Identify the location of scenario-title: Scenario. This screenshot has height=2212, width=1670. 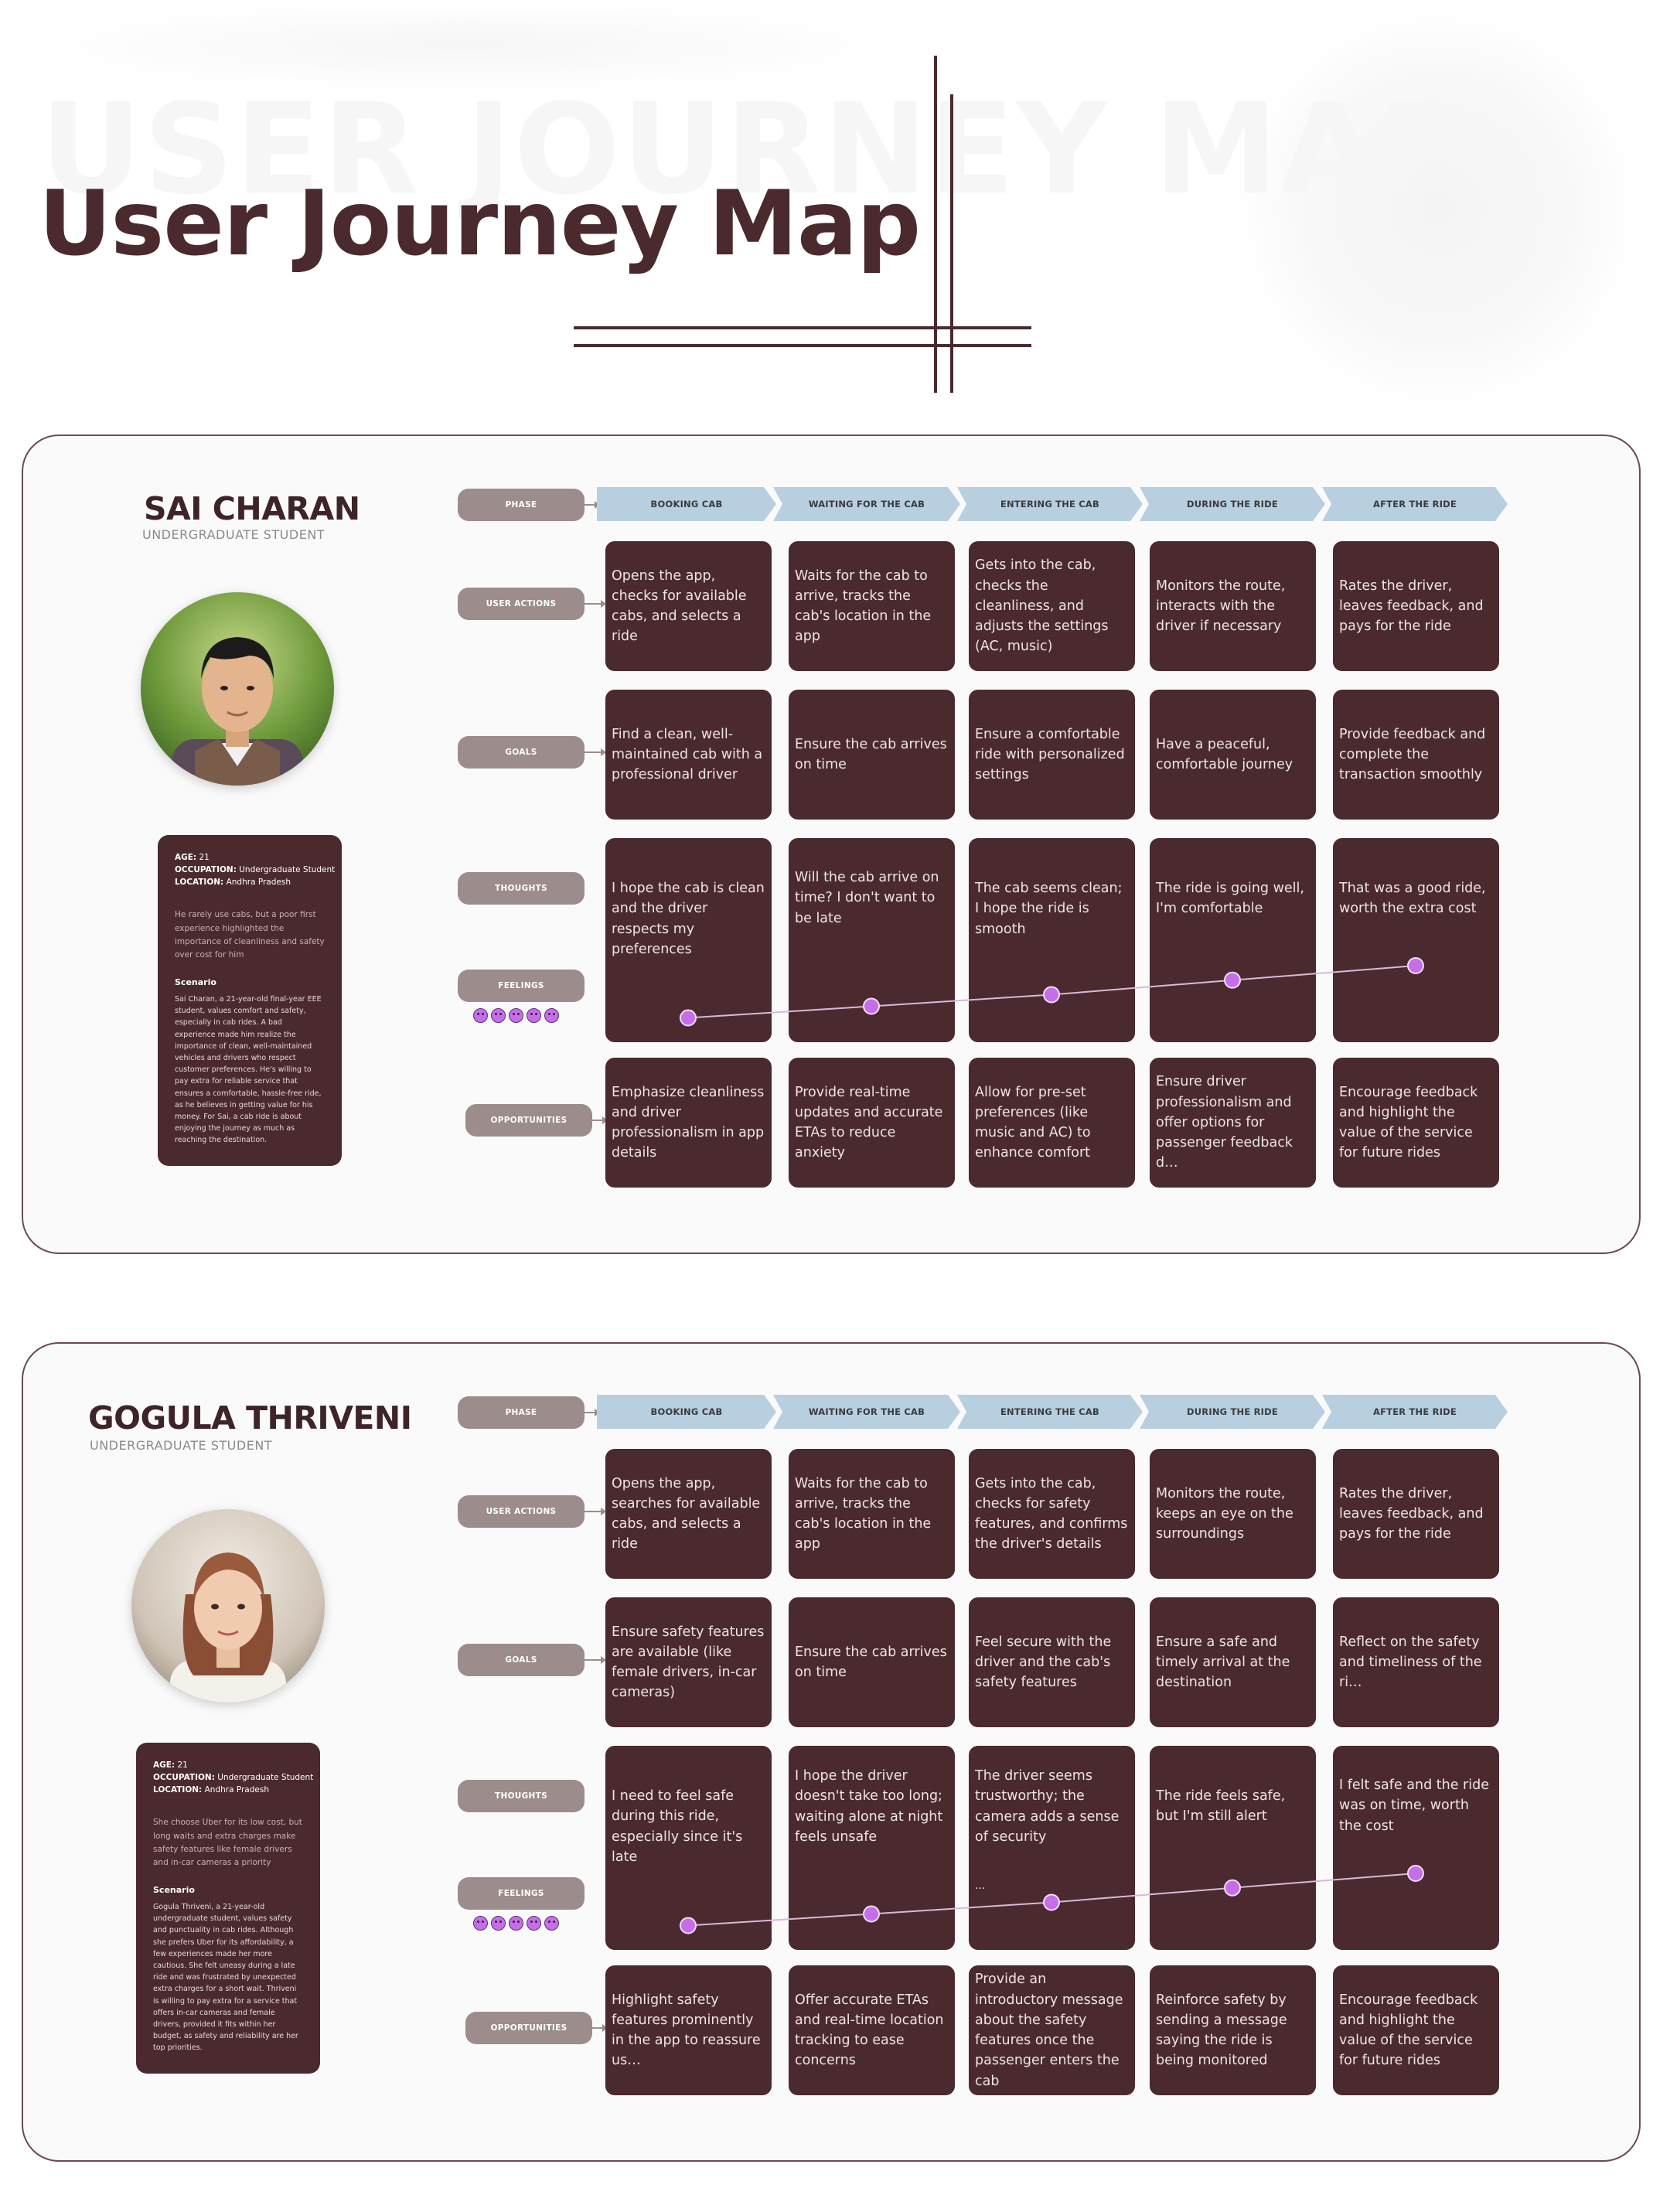
(174, 1889).